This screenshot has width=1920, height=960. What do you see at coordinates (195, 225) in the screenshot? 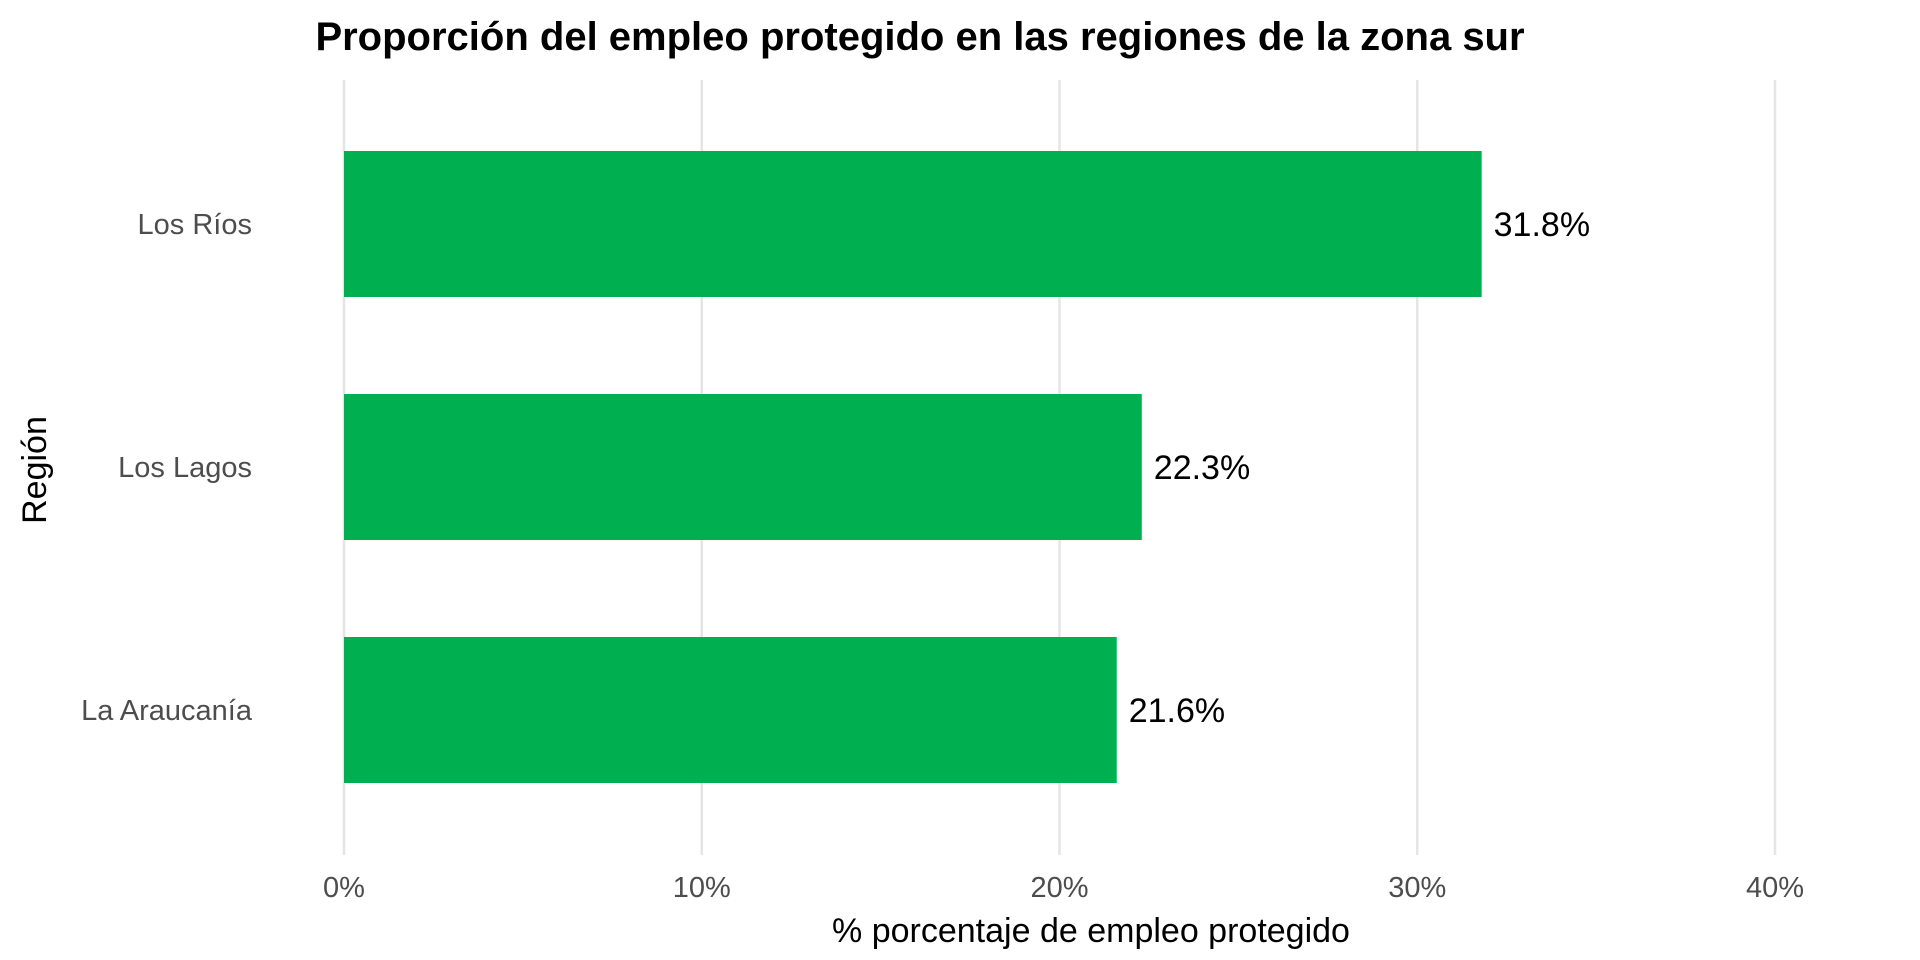
I see `category-label: Los Ríos` at bounding box center [195, 225].